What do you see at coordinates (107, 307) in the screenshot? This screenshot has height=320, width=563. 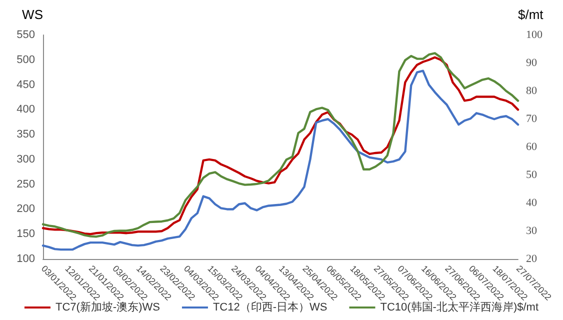 I see `legend-label: TC7(新加坡-澳东)WS` at bounding box center [107, 307].